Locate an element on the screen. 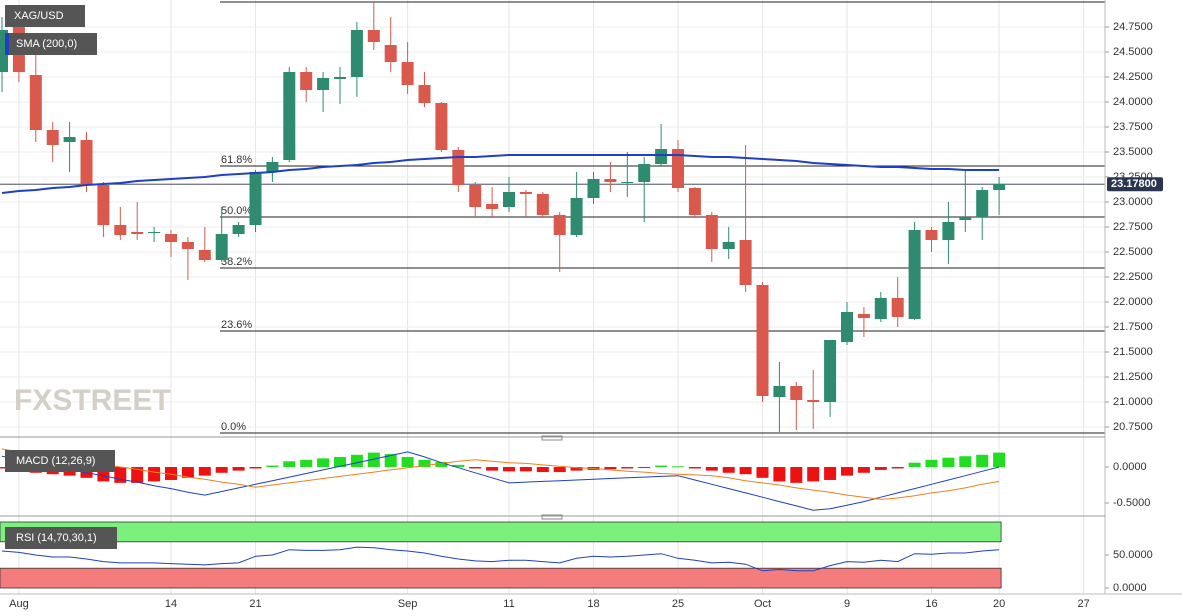 The width and height of the screenshot is (1182, 616). rsi-line is located at coordinates (500, 559).